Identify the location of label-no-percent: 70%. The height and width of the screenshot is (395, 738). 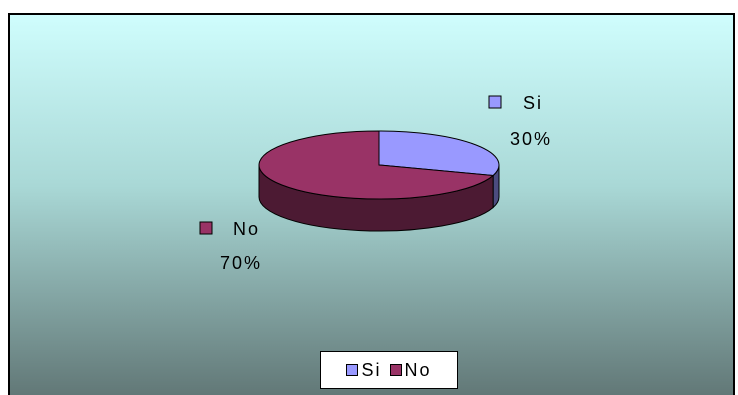
(241, 263).